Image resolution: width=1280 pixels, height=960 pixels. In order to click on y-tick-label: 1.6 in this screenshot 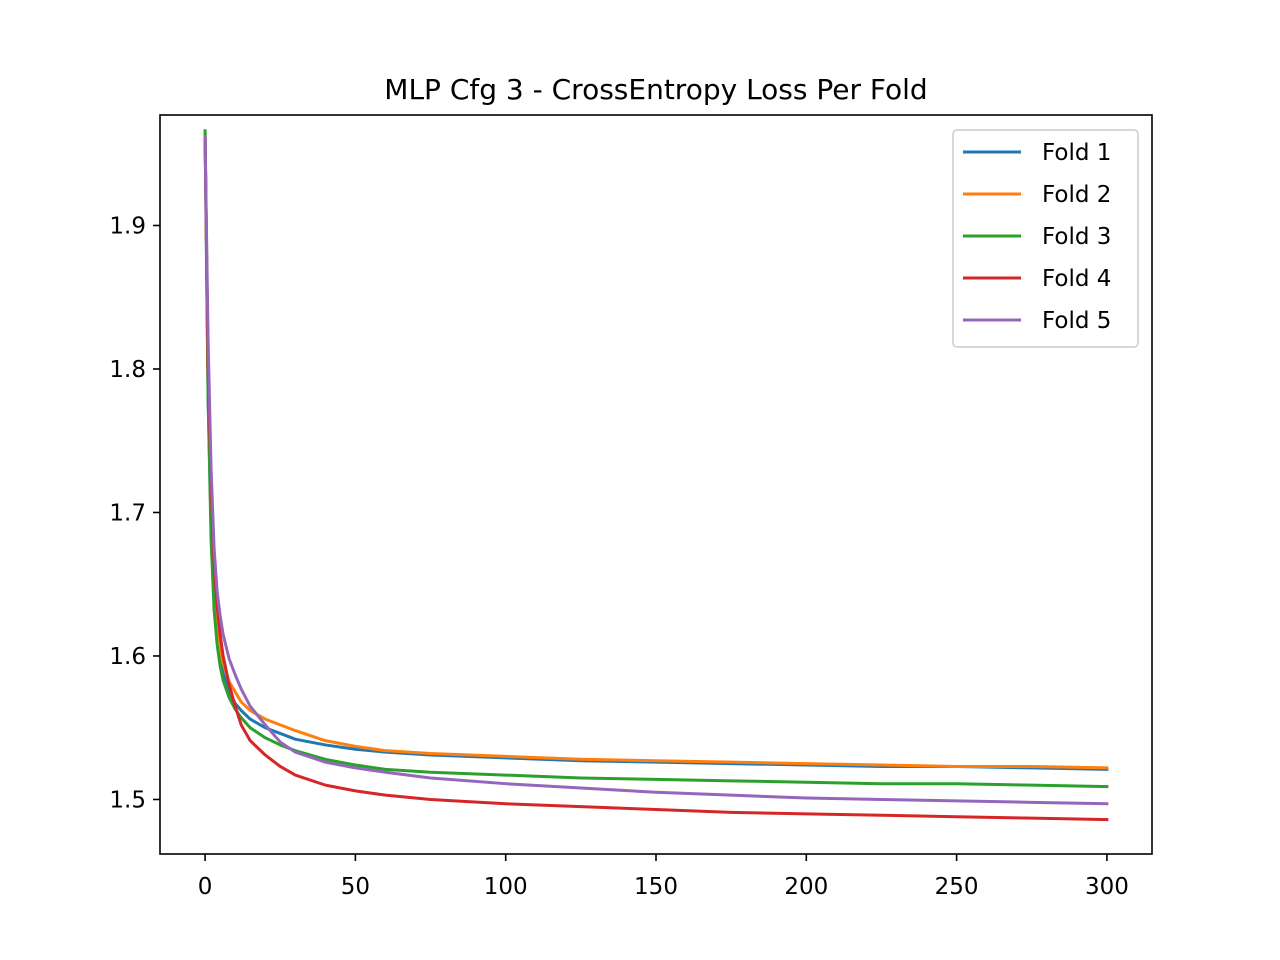, I will do `click(127, 657)`.